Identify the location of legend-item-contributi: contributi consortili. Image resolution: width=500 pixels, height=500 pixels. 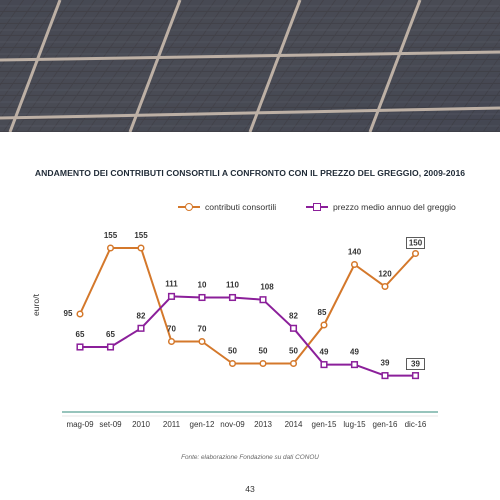
(227, 207).